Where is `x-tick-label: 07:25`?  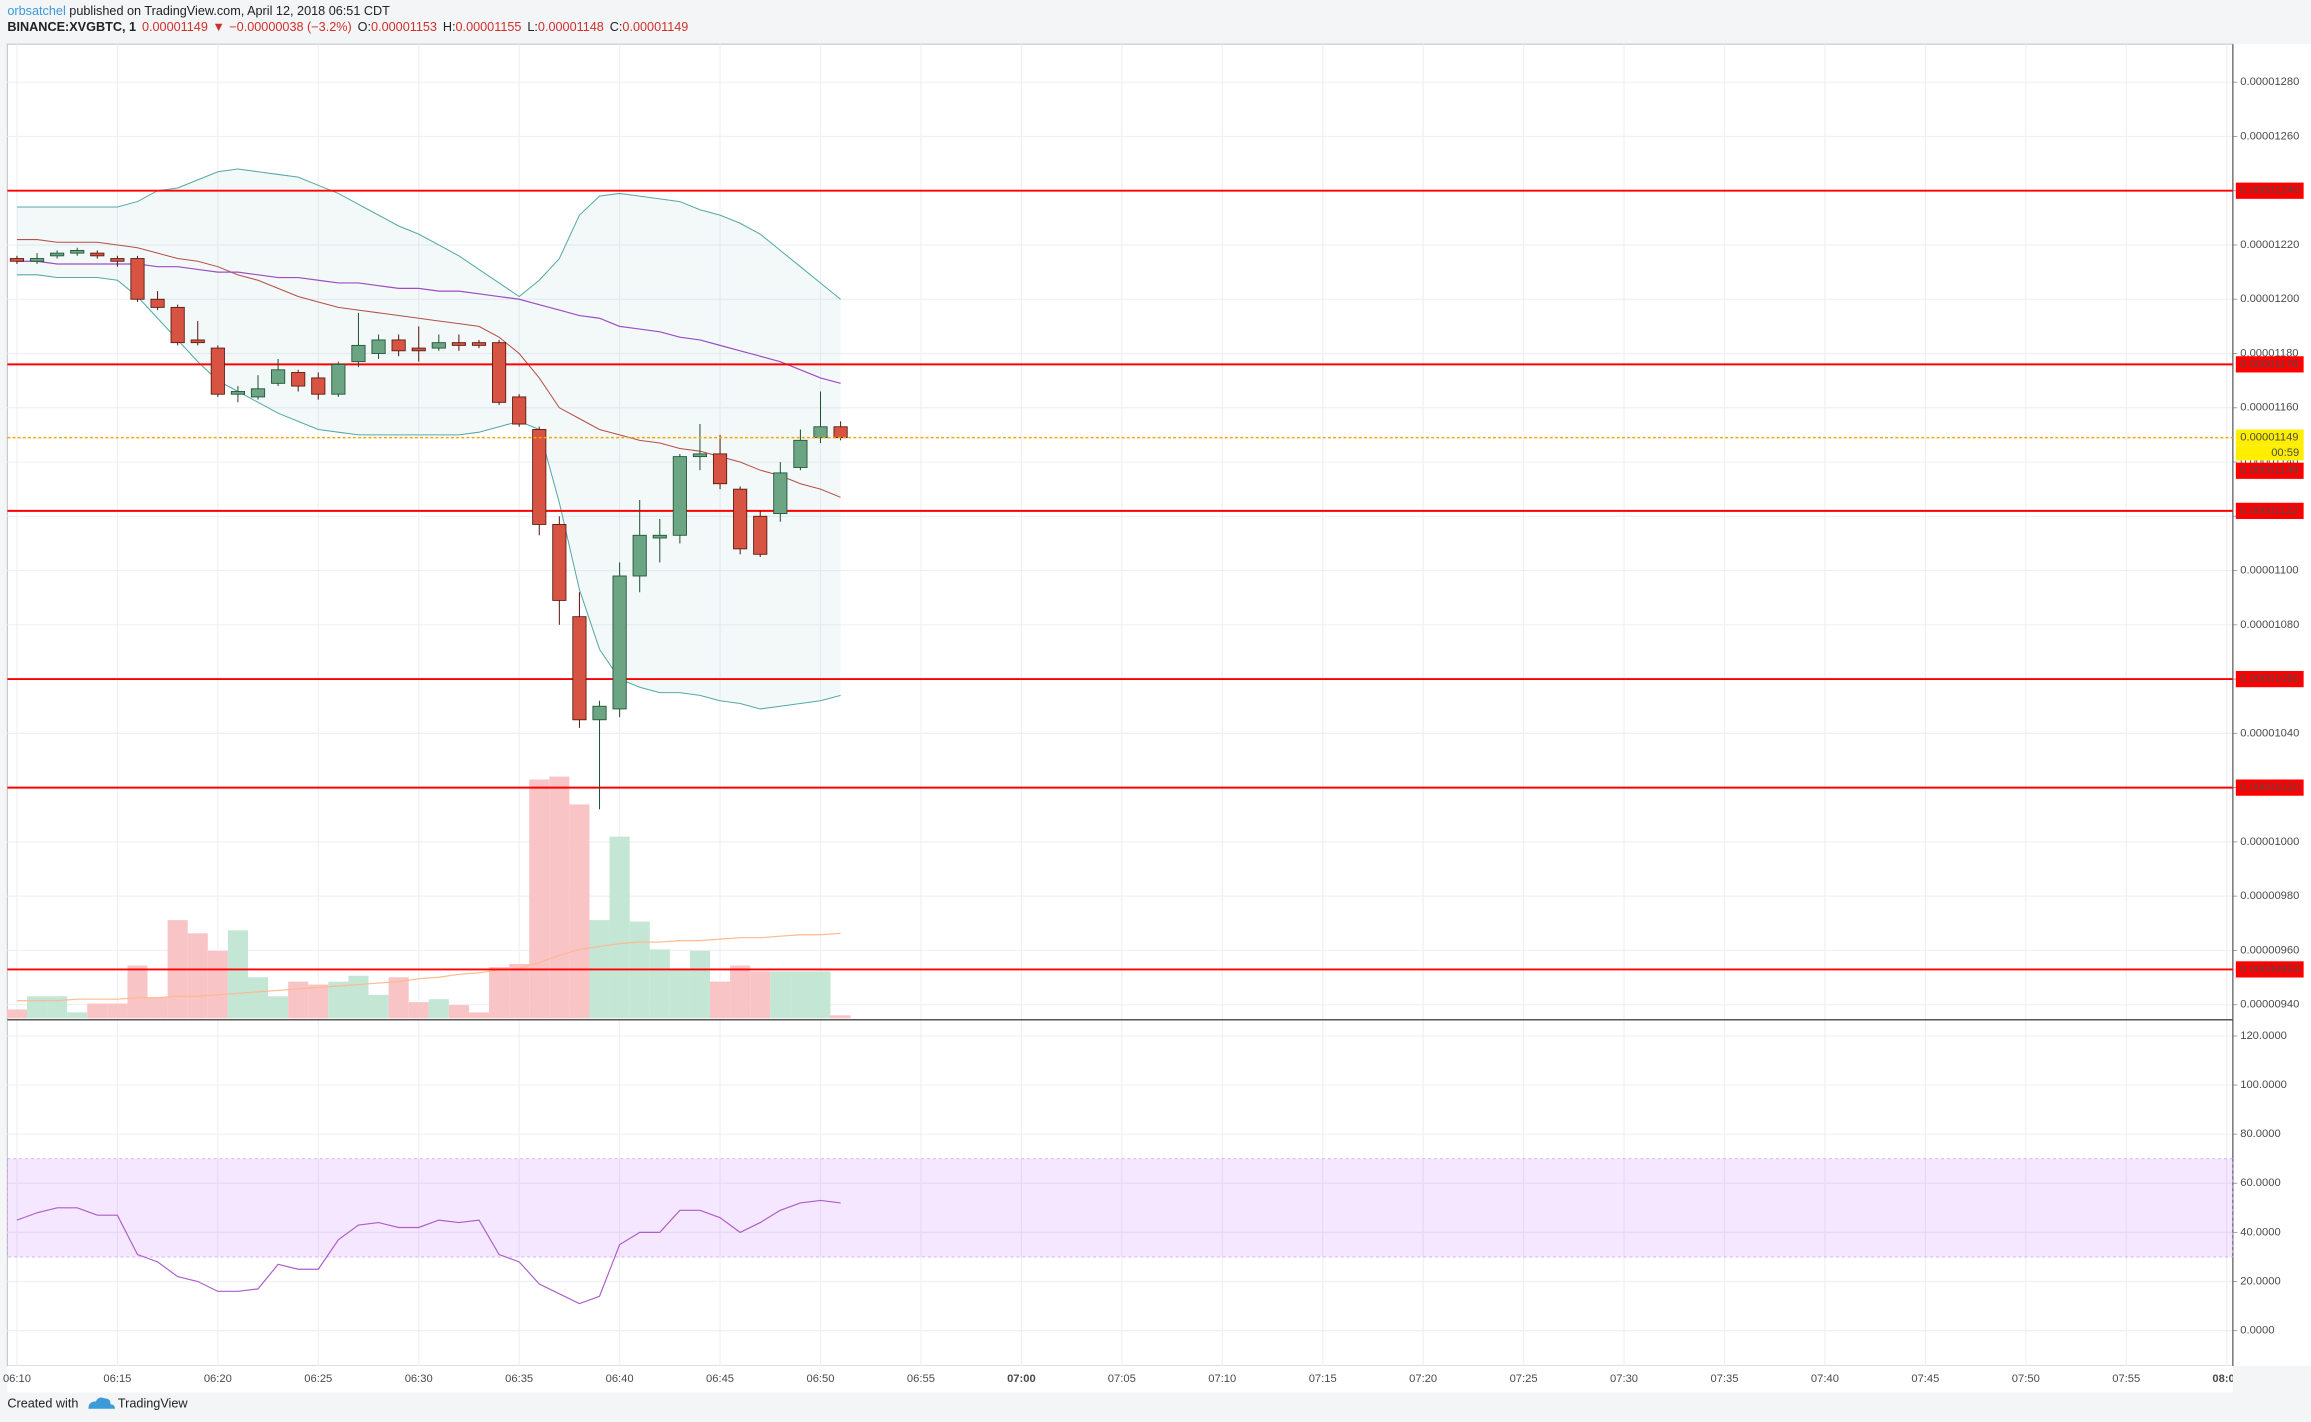
x-tick-label: 07:25 is located at coordinates (1524, 1379).